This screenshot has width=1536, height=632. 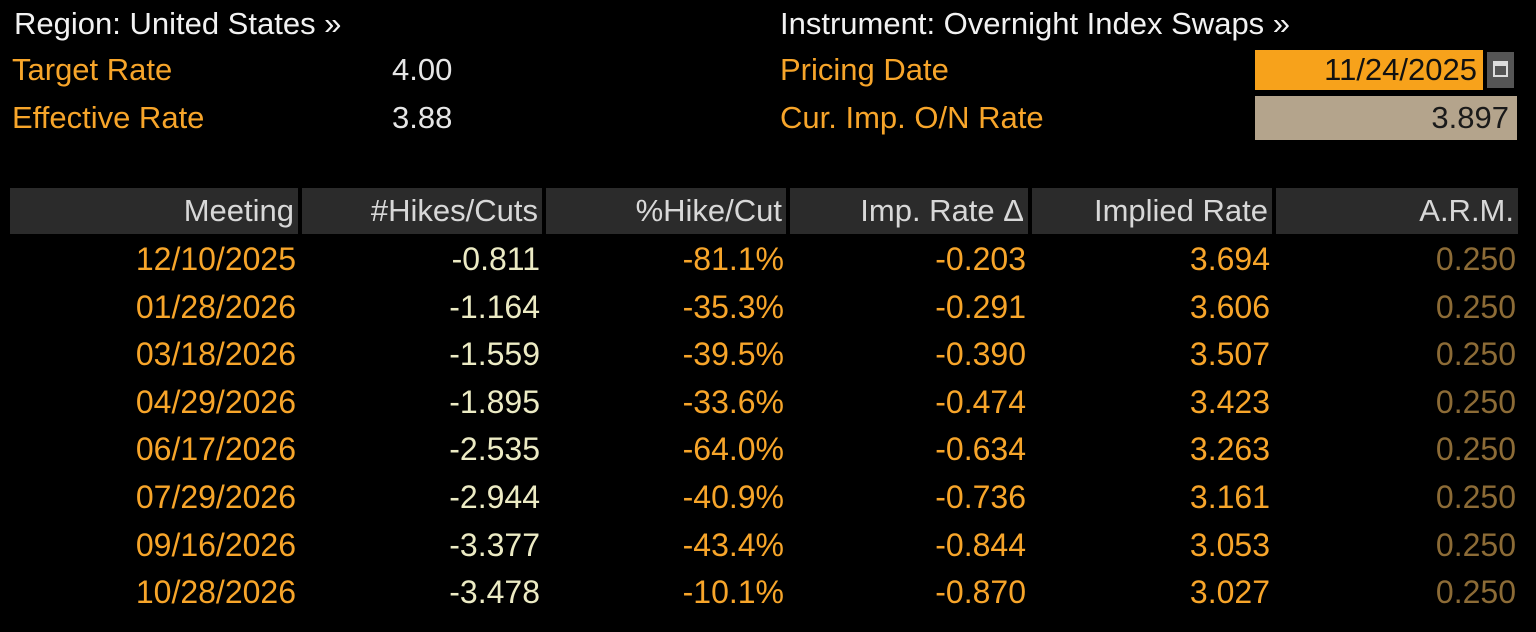 I want to click on implied-on-rate-value: 3.897, so click(x=1470, y=117).